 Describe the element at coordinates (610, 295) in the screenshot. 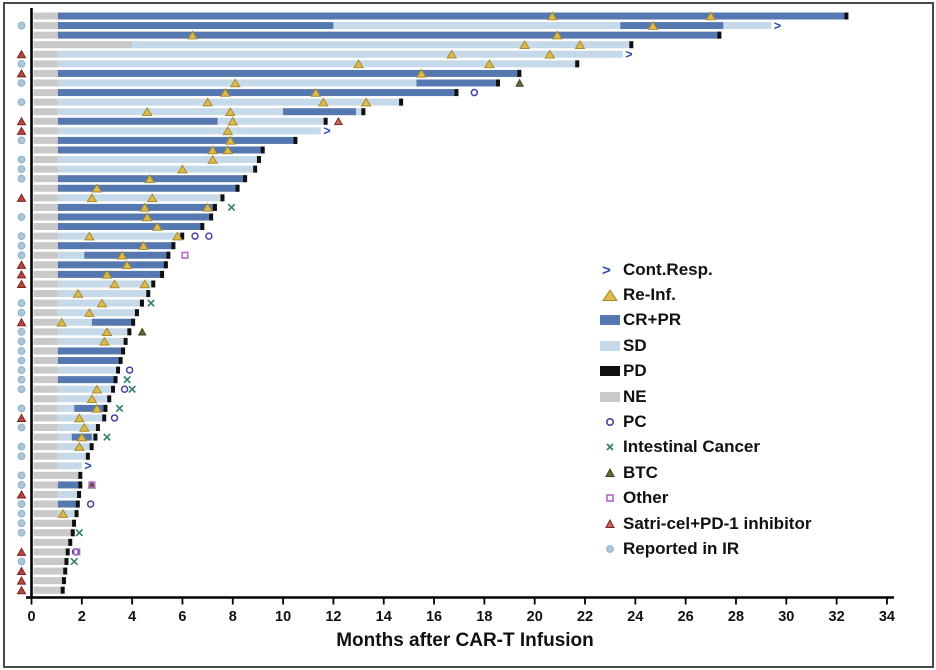

I see `re-inf-triangle-icon` at that location.